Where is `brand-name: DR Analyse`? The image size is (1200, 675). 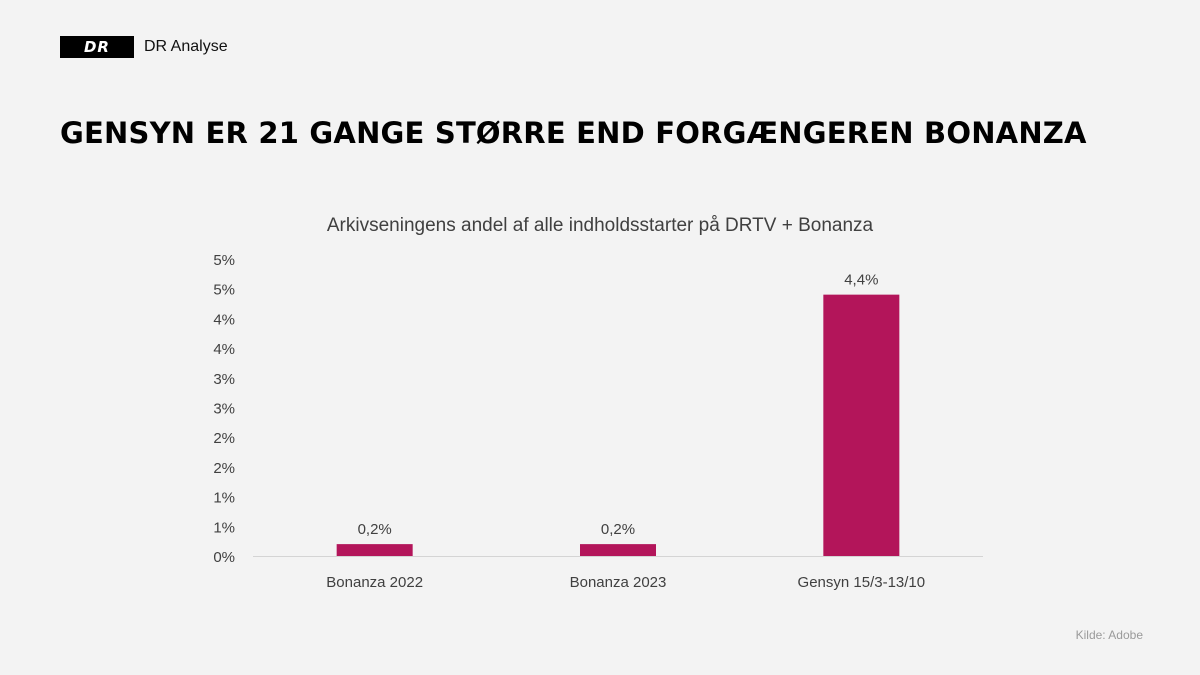
brand-name: DR Analyse is located at coordinates (186, 46).